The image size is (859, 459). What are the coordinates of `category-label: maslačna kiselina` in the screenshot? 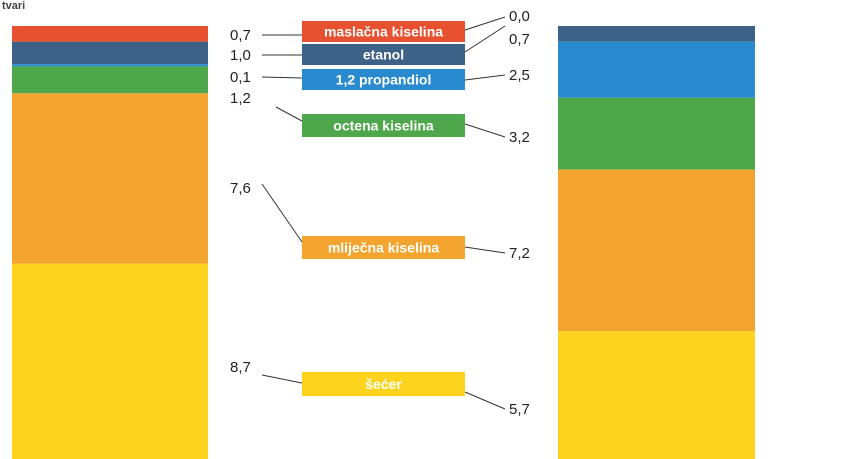 It's located at (383, 32).